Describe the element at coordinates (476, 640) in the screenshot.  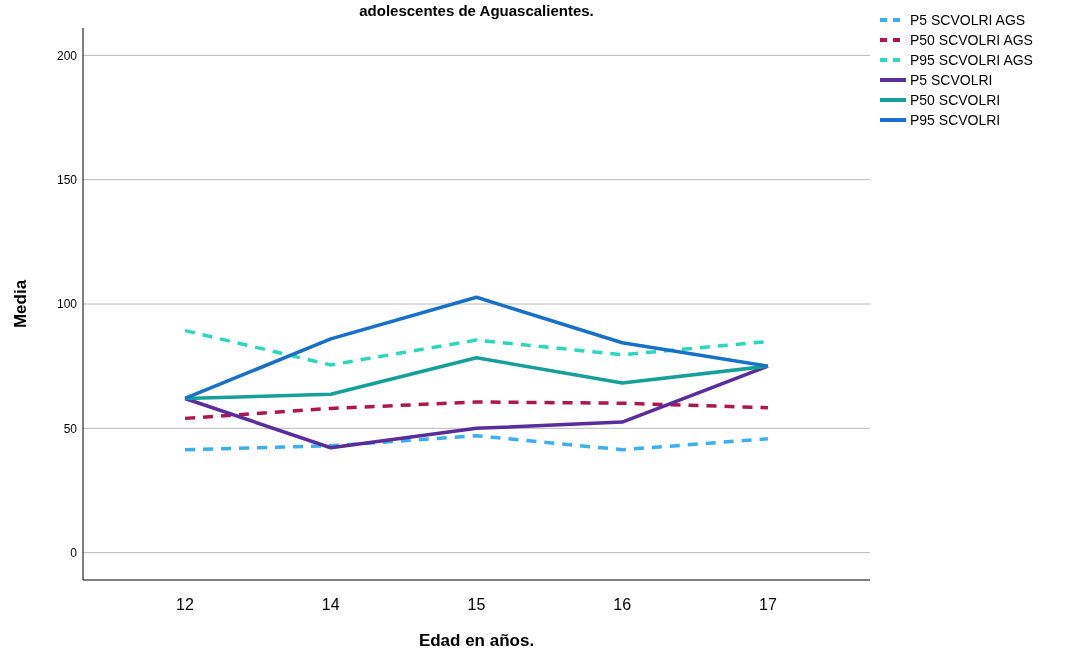
I see `x-axis-title: Edad en años.` at that location.